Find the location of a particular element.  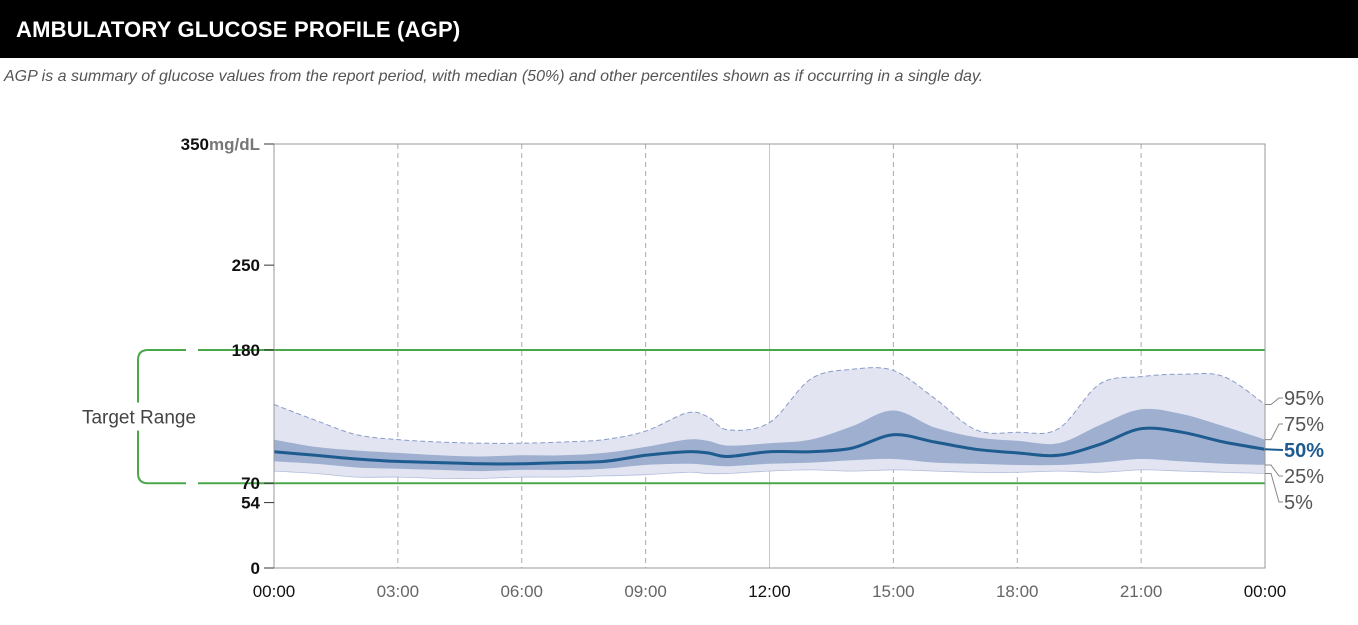

y-tick-label: 180 is located at coordinates (246, 350).